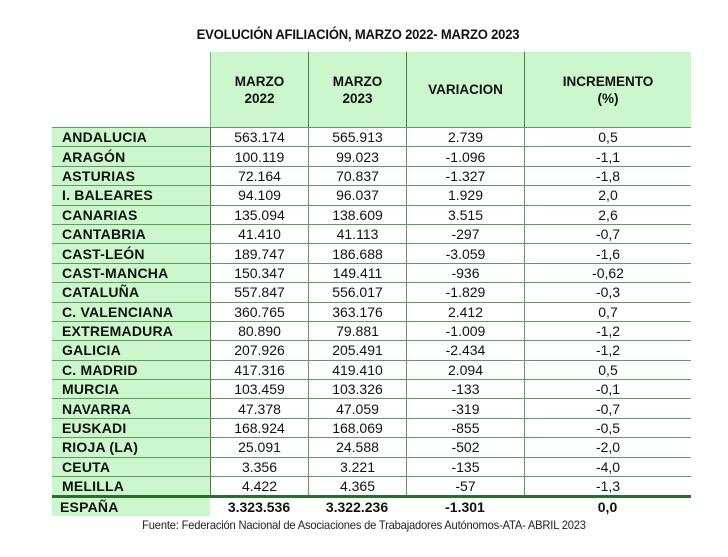 The height and width of the screenshot is (557, 728). I want to click on region-label: I. BALEARES, so click(131, 195).